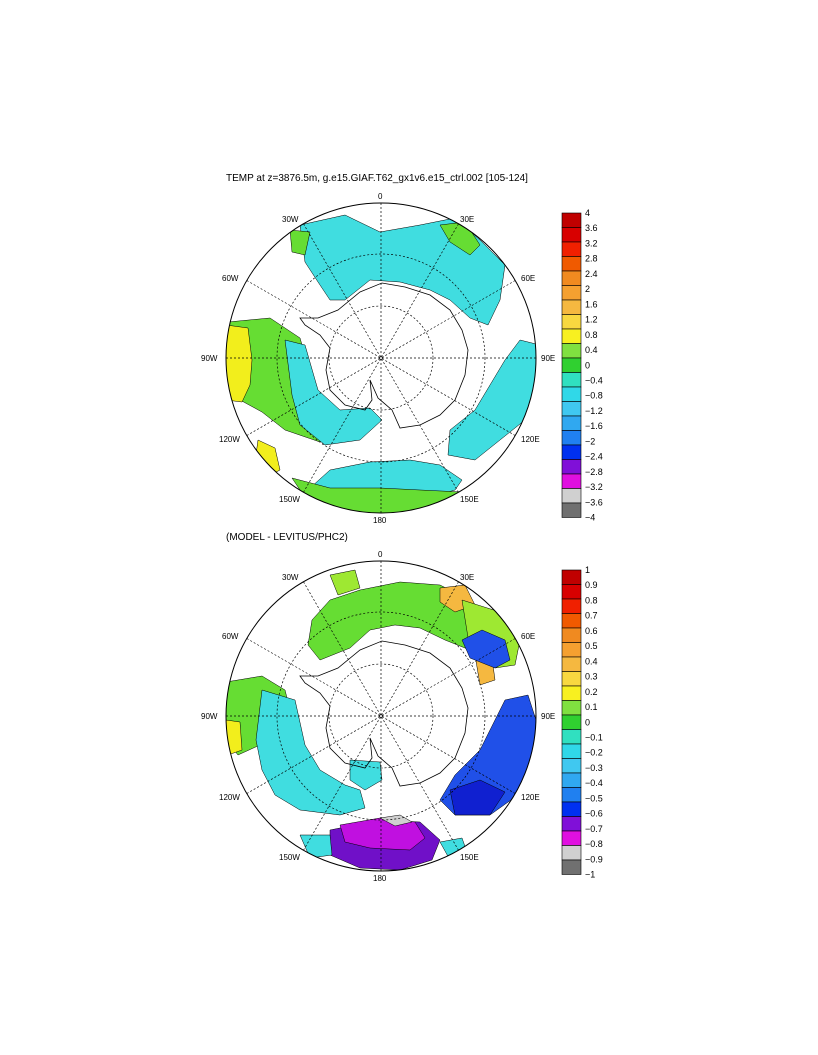 The height and width of the screenshot is (1055, 818). I want to click on lon-label-30w: 30W, so click(290, 219).